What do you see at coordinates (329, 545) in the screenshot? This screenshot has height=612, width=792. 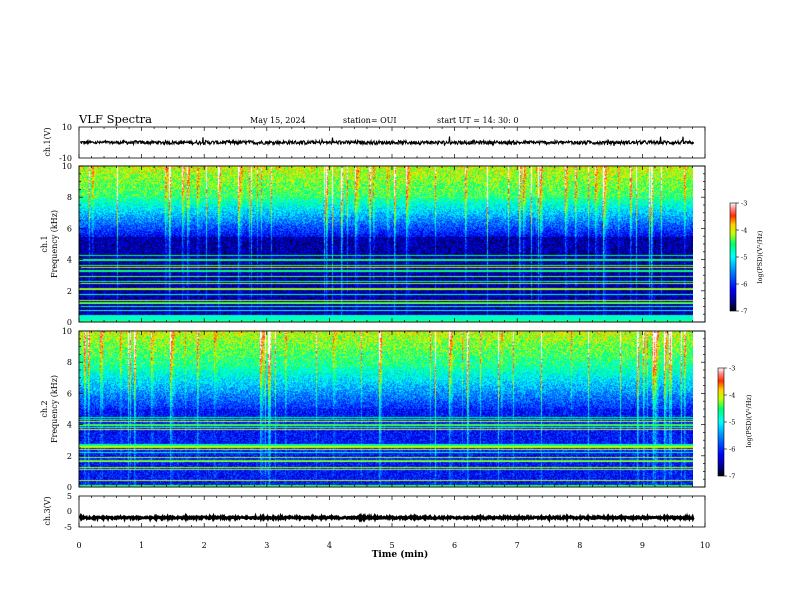 I see `time-tick-label: 4` at bounding box center [329, 545].